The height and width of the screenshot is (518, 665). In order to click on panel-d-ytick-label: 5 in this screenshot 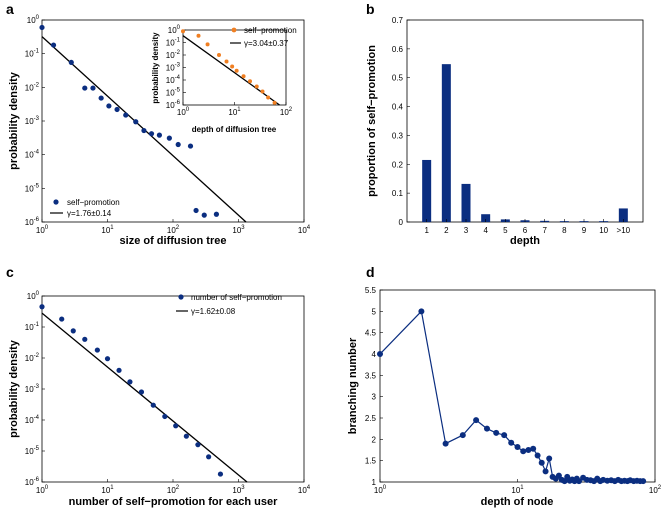, I will do `click(374, 311)`.